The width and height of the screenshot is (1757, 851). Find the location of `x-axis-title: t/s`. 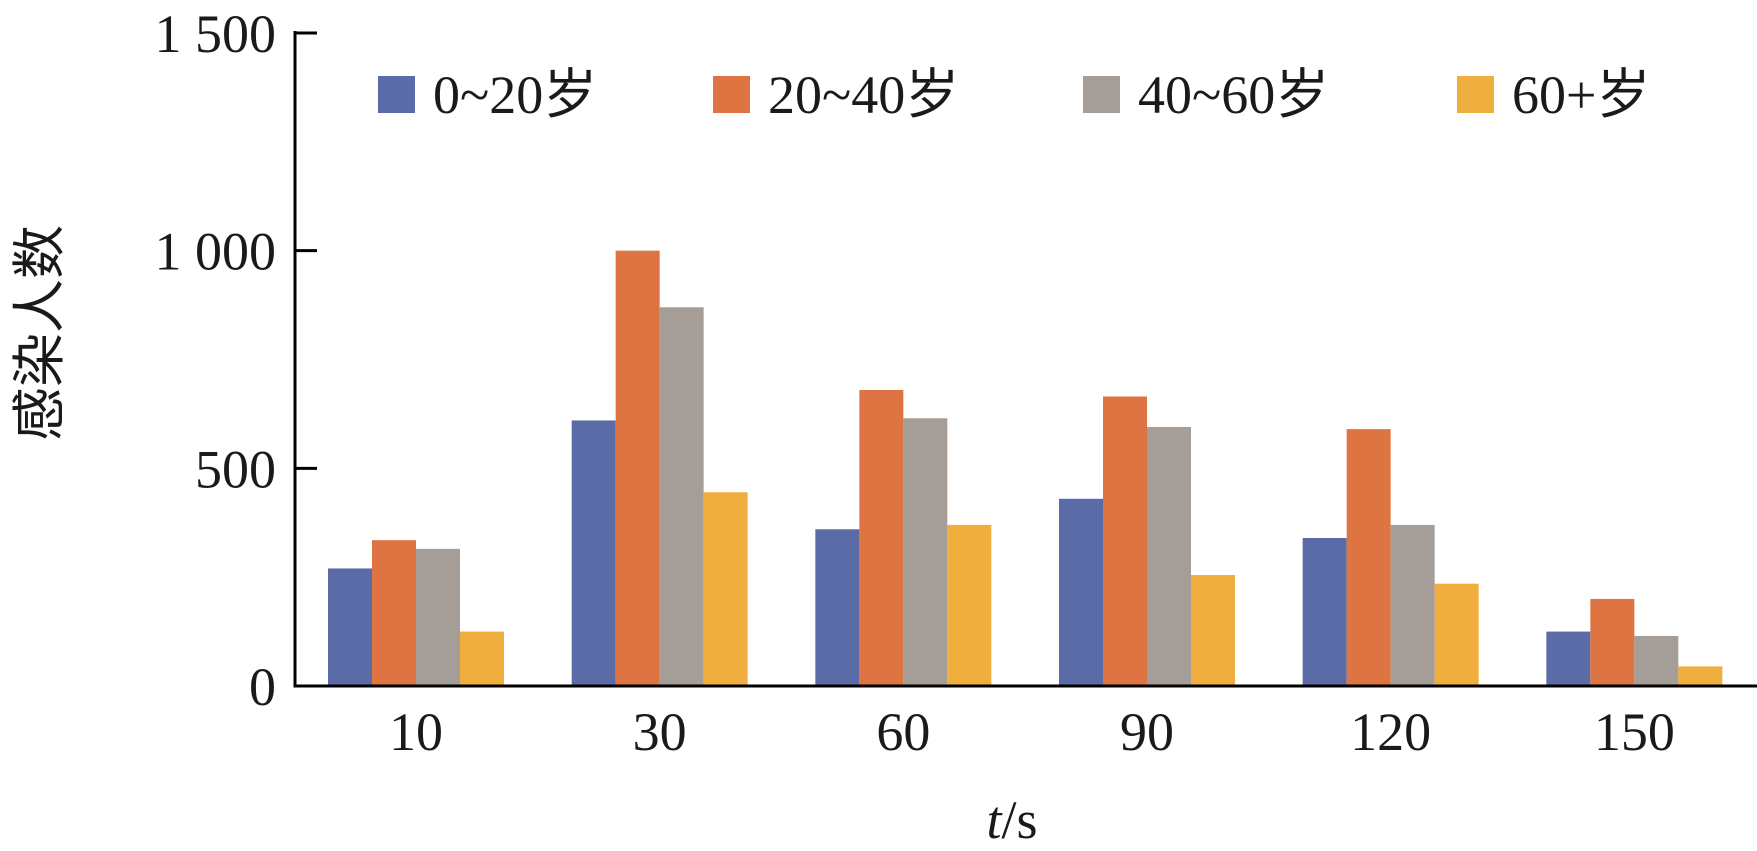

x-axis-title: t/s is located at coordinates (1011, 818).